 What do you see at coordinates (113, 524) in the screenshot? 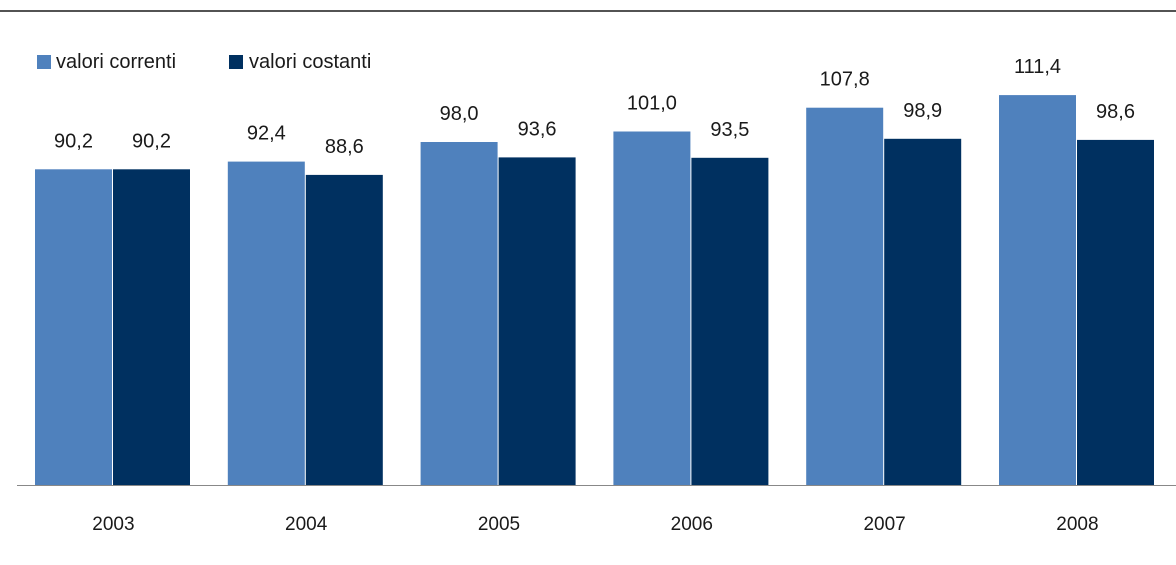
I see `x-tick-label-2003: 2003` at bounding box center [113, 524].